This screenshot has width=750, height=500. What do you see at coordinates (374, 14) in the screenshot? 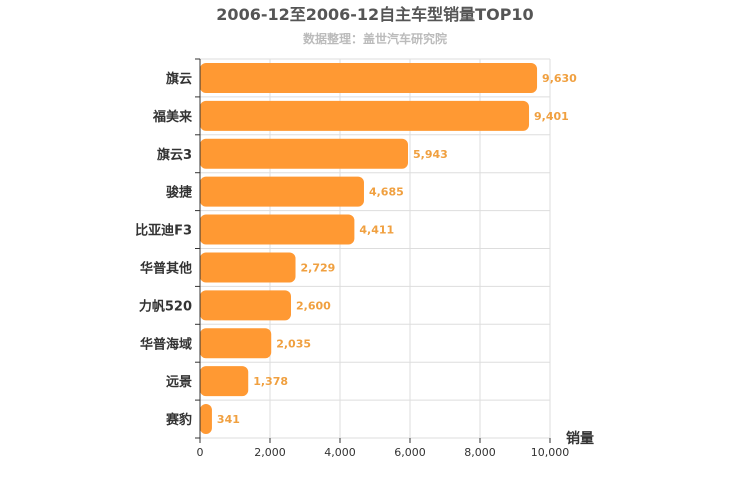
I see `chart-title: 2006-12至2006-12自主车型销量TOP10` at bounding box center [374, 14].